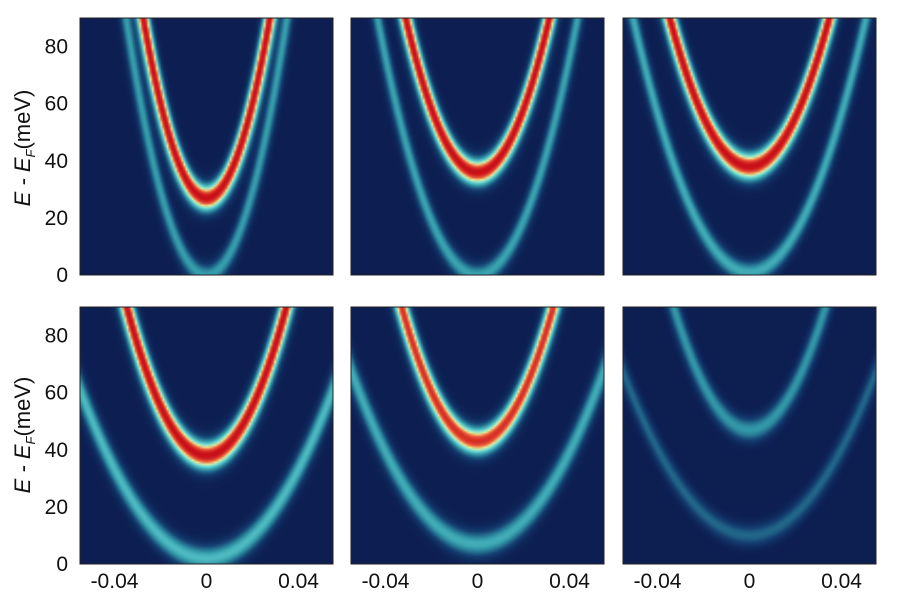  Describe the element at coordinates (24, 435) in the screenshot. I see `y-axis-label-bottom: E - EF(meV)` at that location.